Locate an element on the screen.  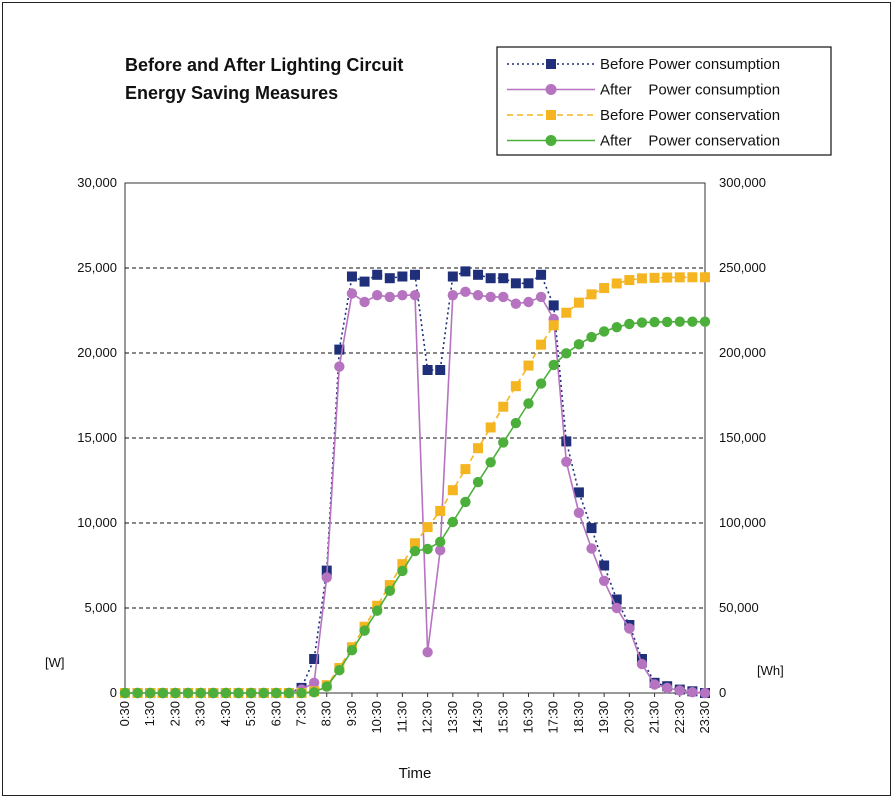
x-tick-label: 12:30 is located at coordinates (427, 717).